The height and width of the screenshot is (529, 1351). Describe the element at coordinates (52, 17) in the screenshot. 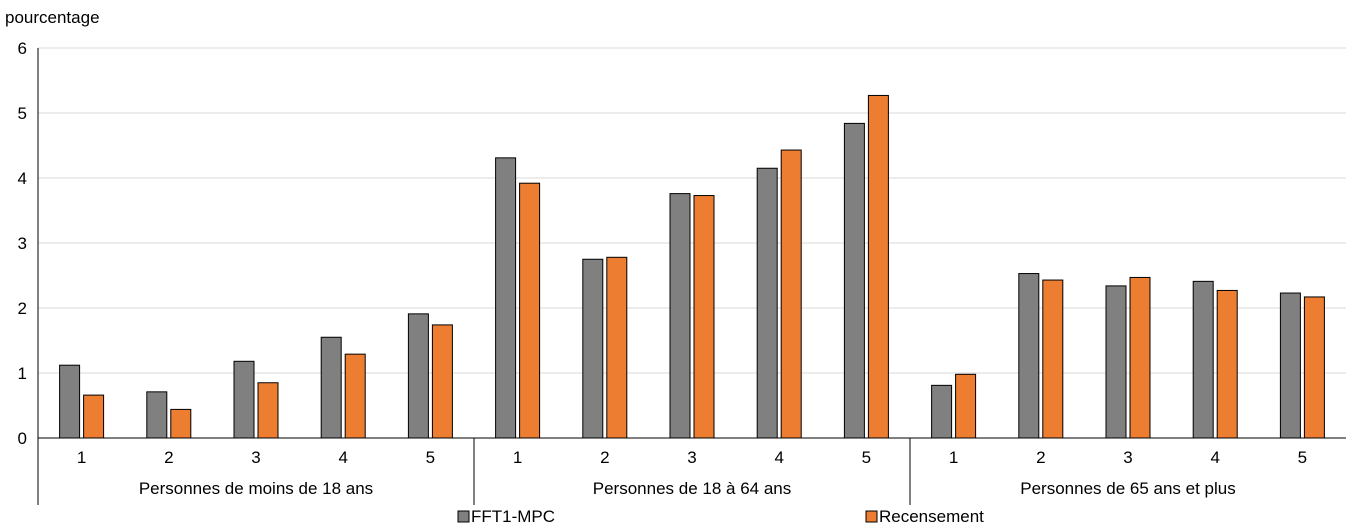

I see `y-axis-label: pourcentage` at that location.